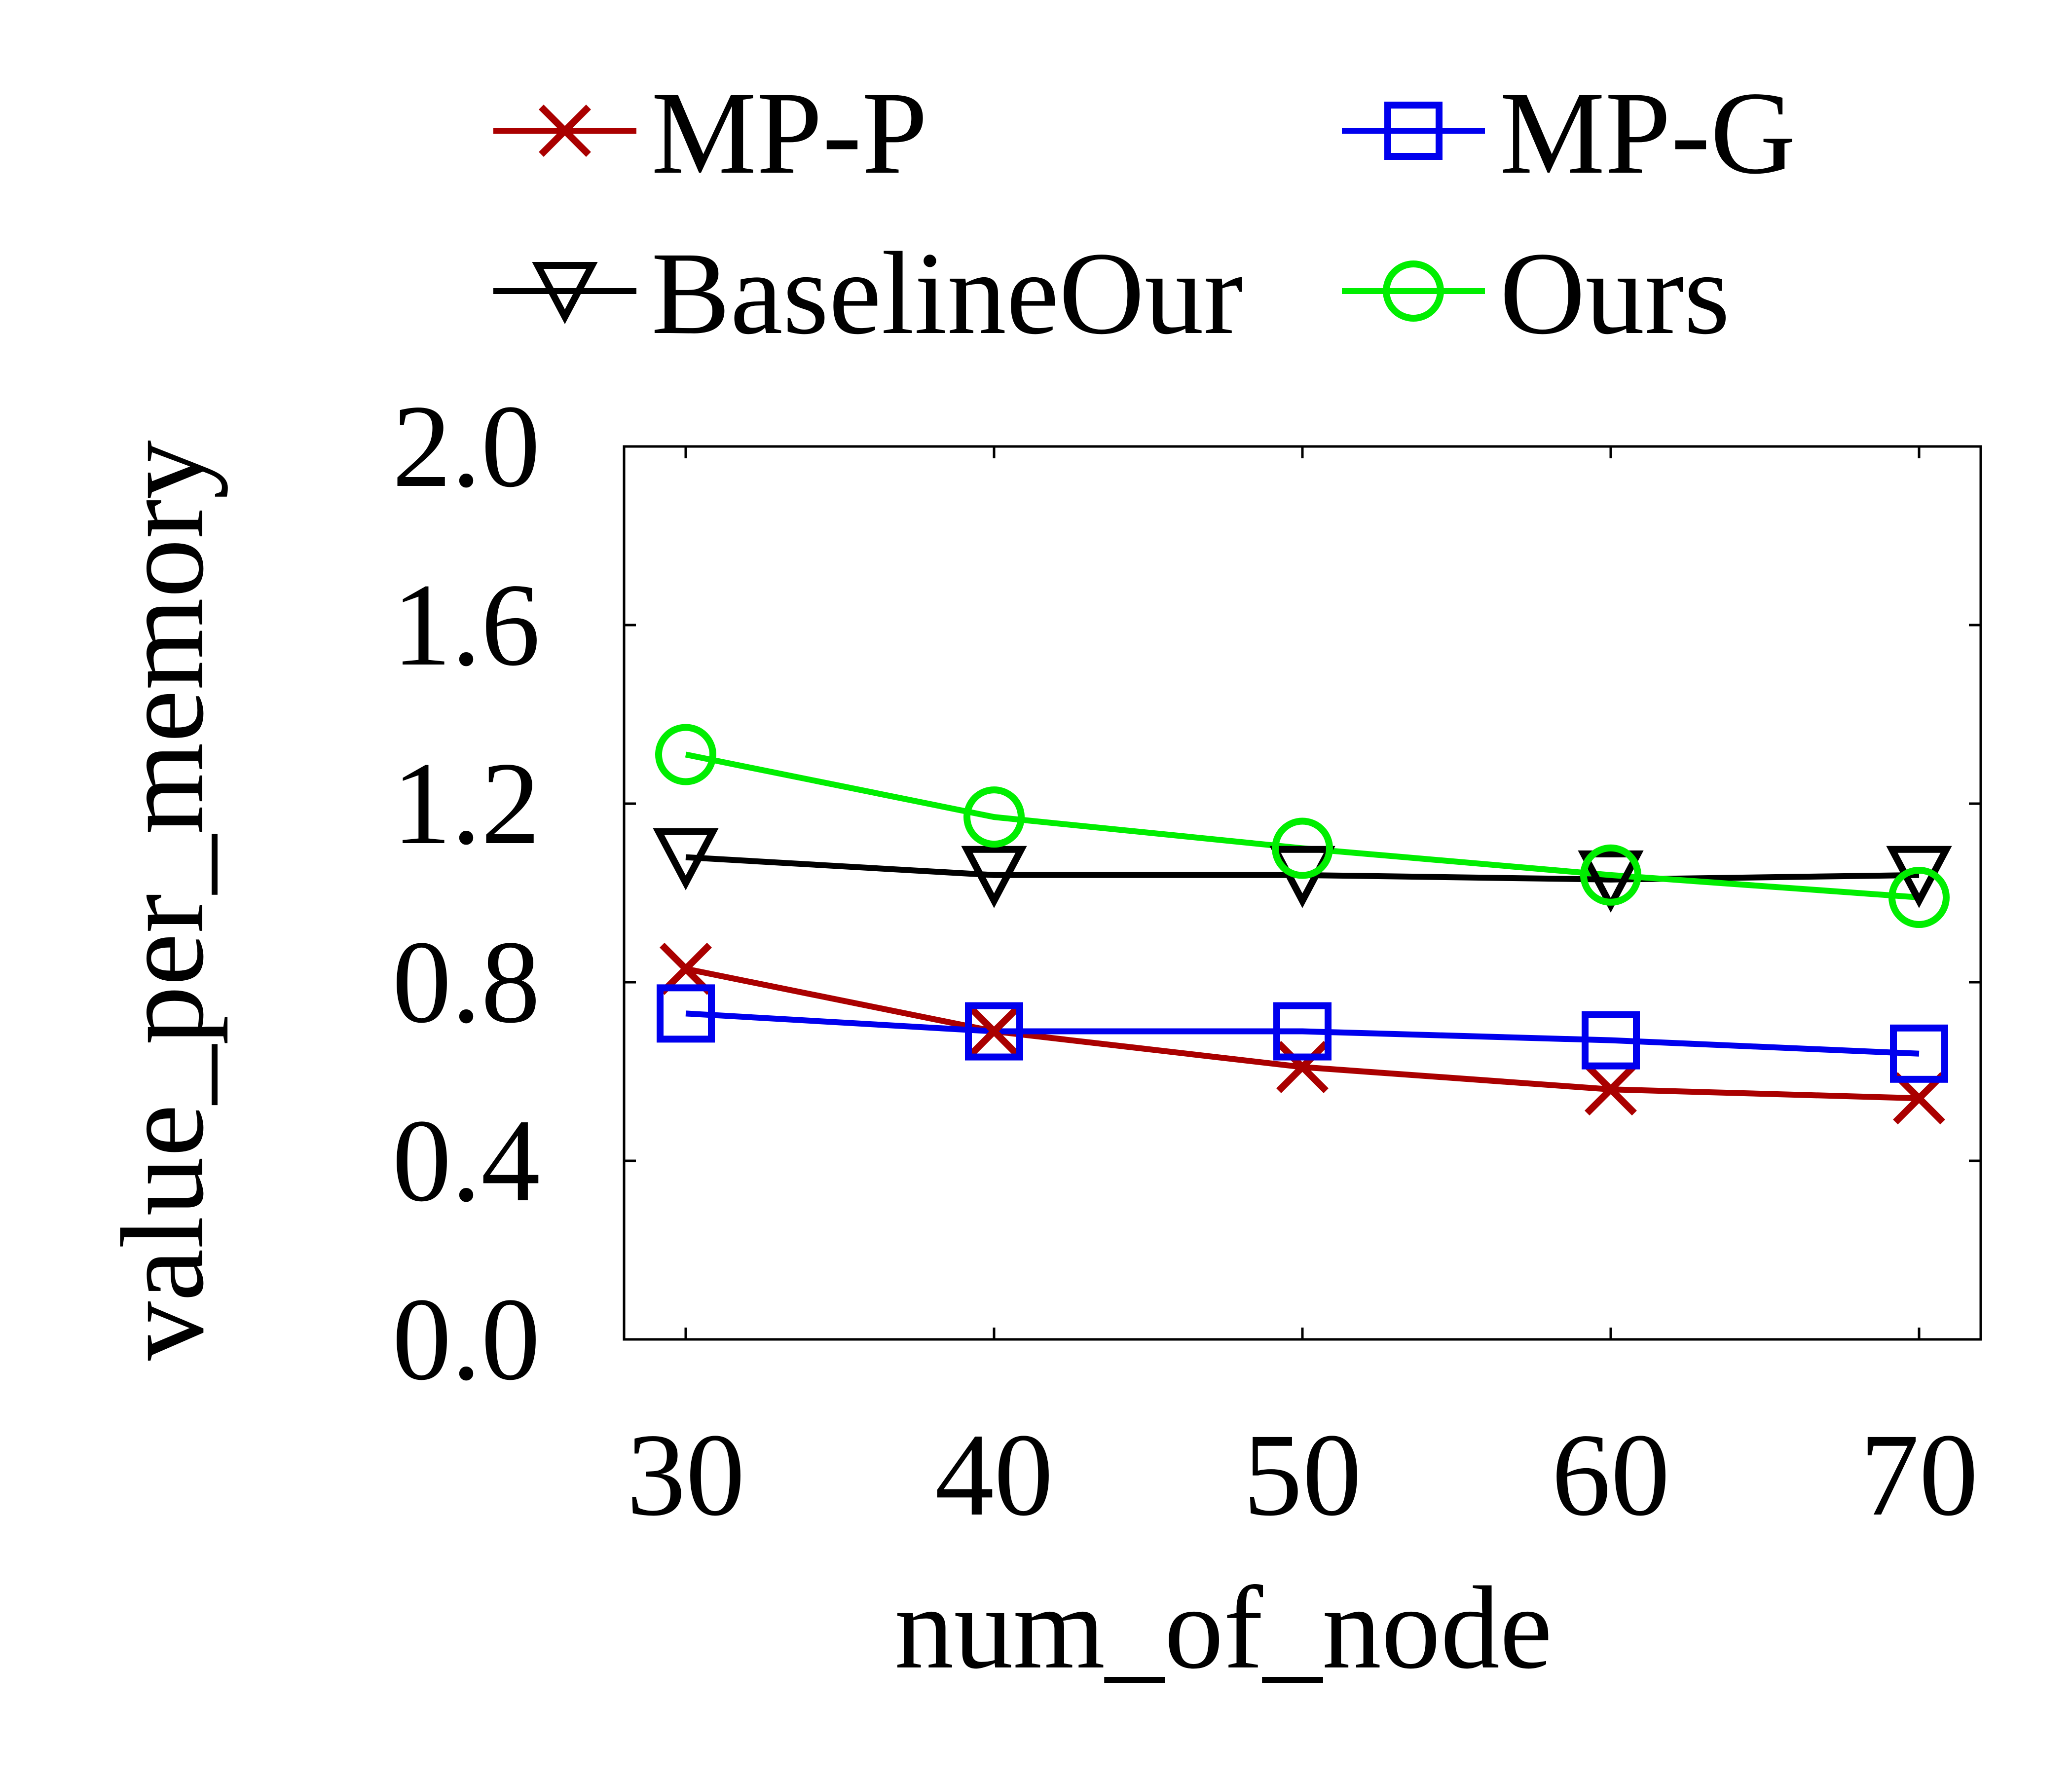 The height and width of the screenshot is (1776, 2072). I want to click on legend-item-mp-g: MP-G, so click(1569, 132).